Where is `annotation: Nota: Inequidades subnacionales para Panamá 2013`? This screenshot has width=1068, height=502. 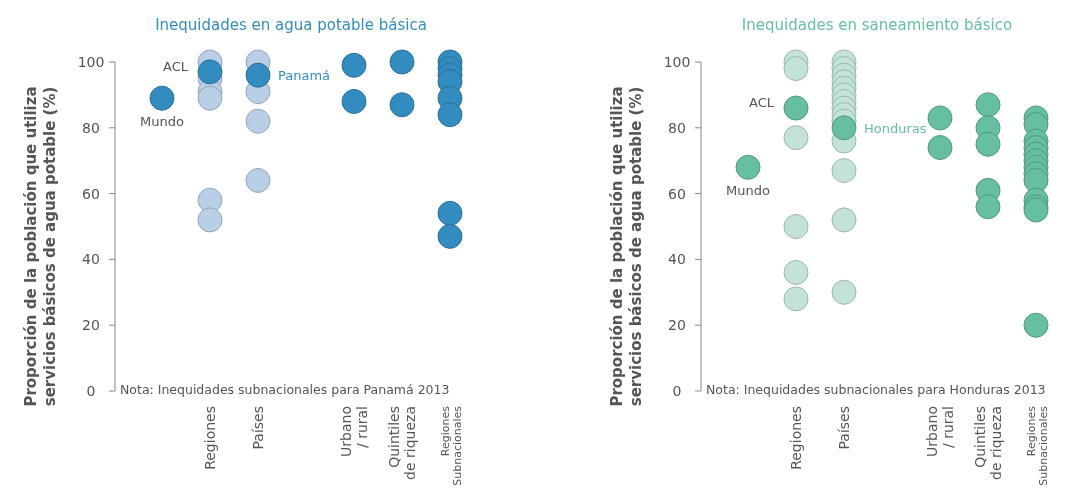 annotation: Nota: Inequidades subnacionales para Panamá 2013 is located at coordinates (285, 389).